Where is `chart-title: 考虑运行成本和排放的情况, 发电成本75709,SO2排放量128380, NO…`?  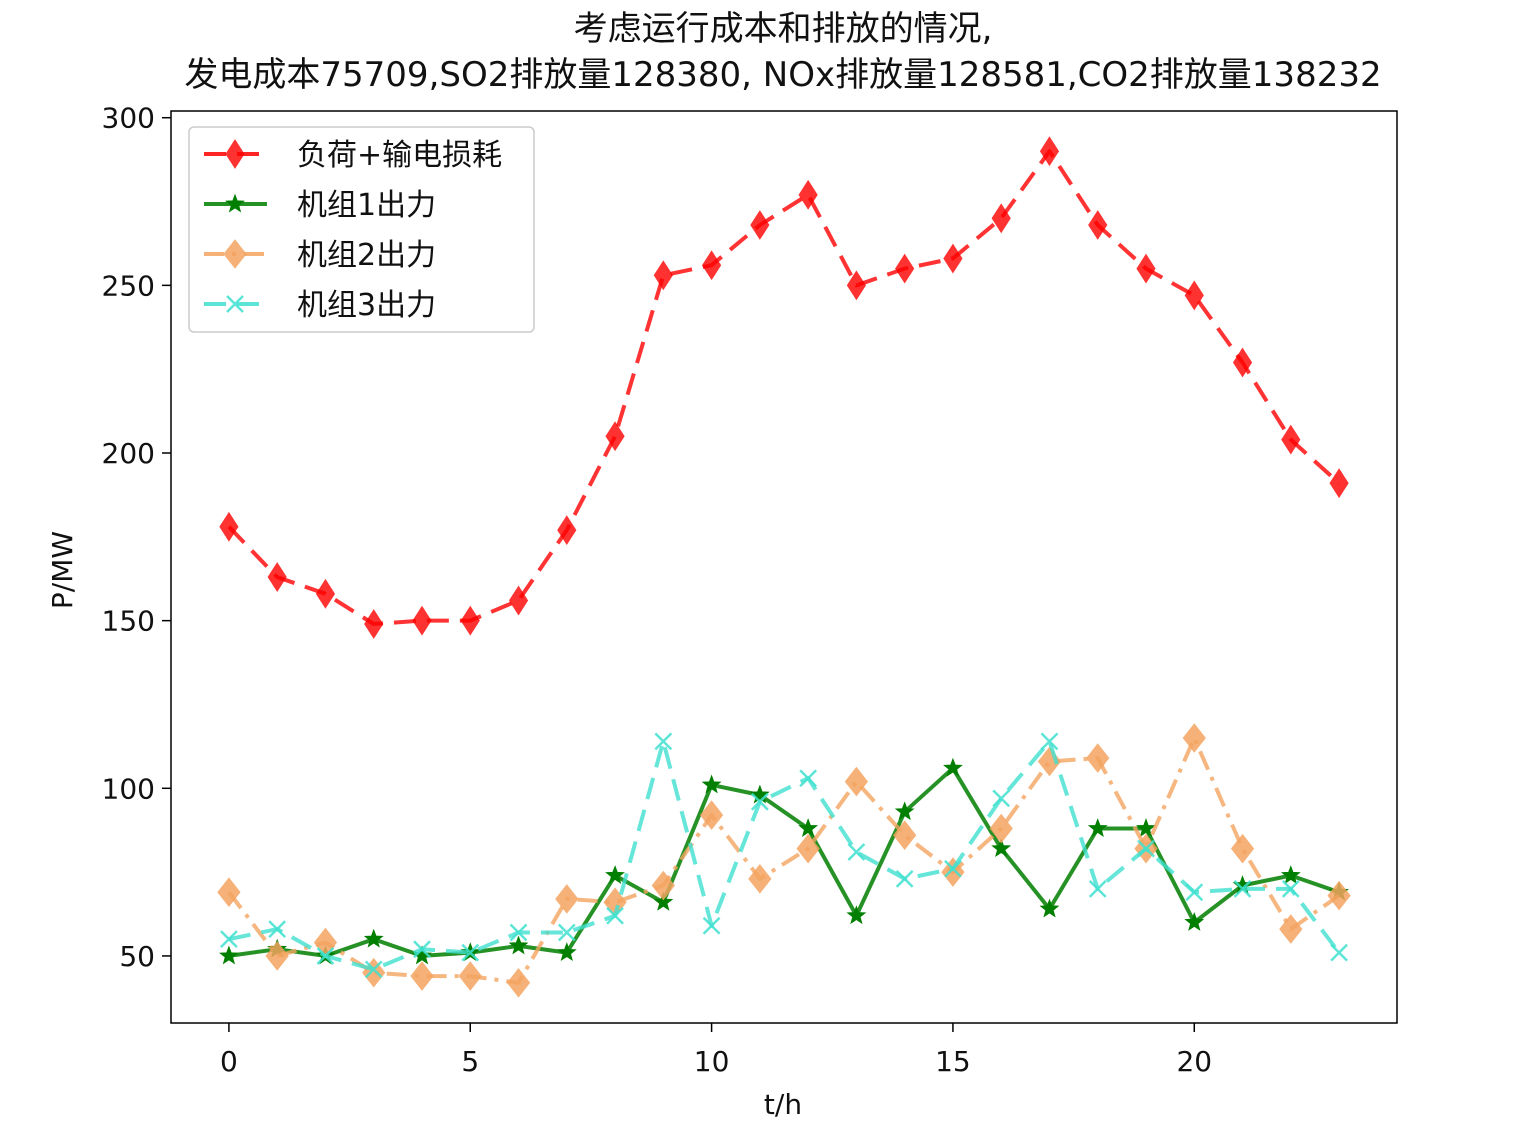 chart-title: 考虑运行成本和排放的情况, 发电成本75709,SO2排放量128380, NO… is located at coordinates (782, 52).